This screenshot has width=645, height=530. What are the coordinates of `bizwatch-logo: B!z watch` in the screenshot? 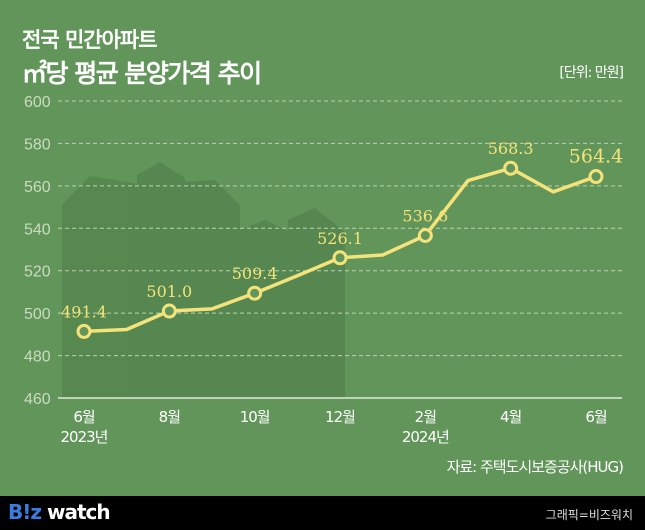 It's located at (59, 512).